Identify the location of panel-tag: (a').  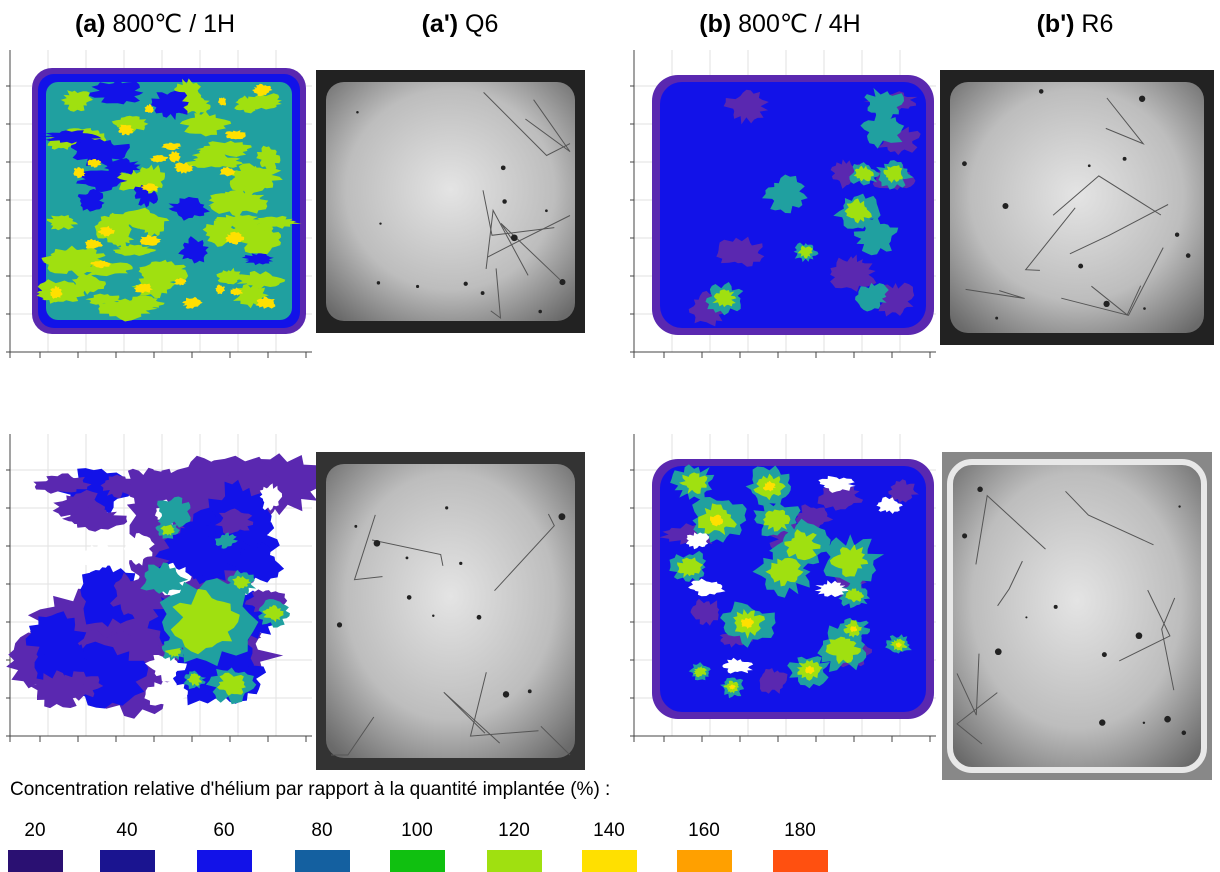
(440, 24).